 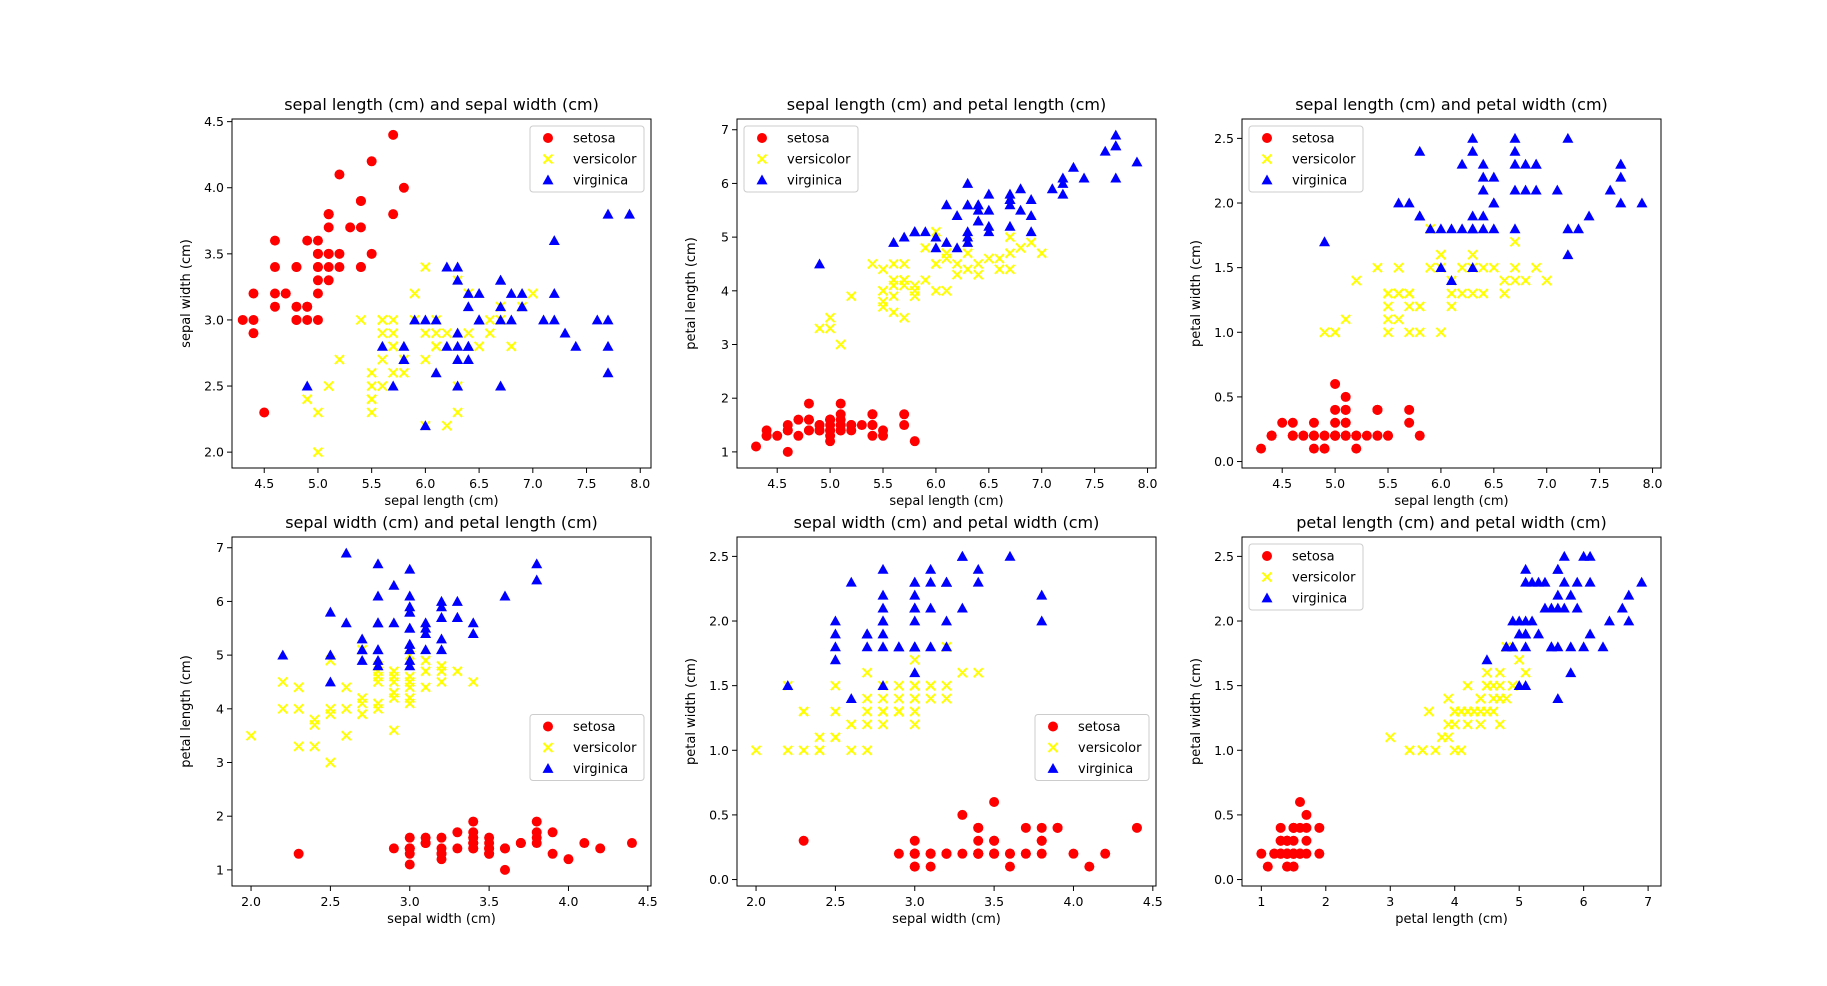 What do you see at coordinates (220, 708) in the screenshot?
I see `chart-4-ytick-label: 4` at bounding box center [220, 708].